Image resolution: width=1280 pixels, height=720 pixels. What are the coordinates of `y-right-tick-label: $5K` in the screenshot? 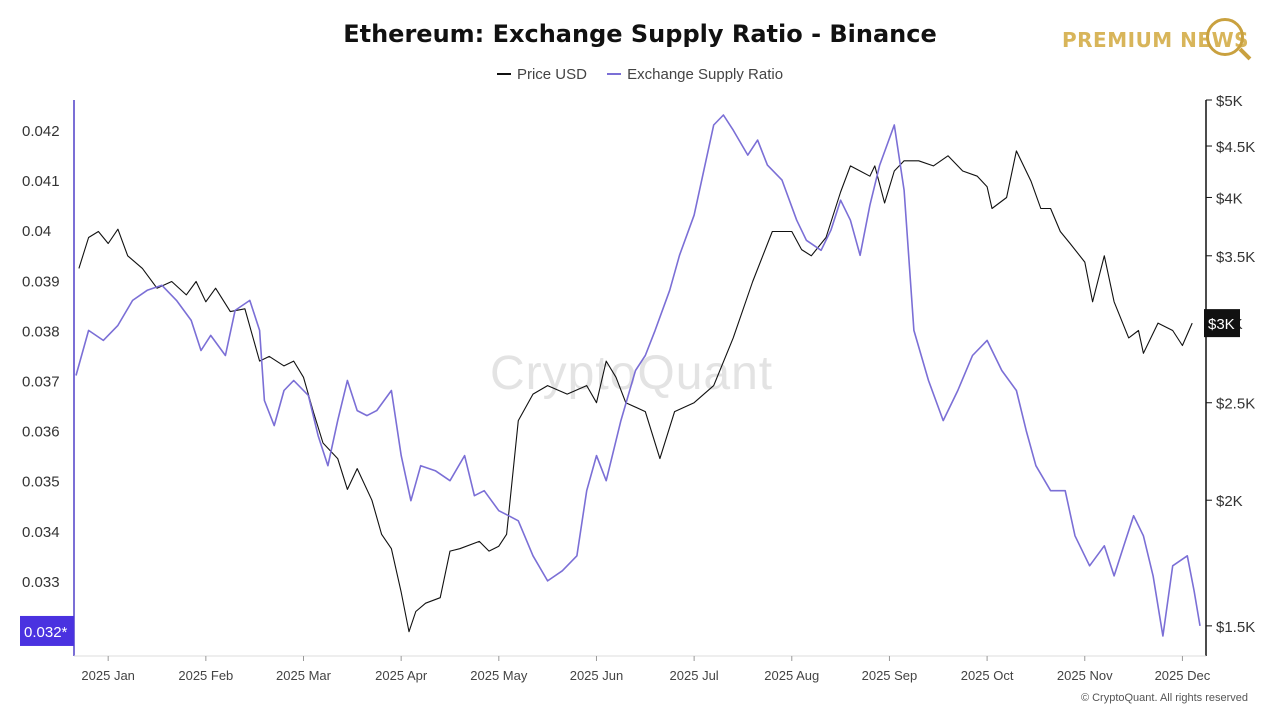 It's located at (1229, 101).